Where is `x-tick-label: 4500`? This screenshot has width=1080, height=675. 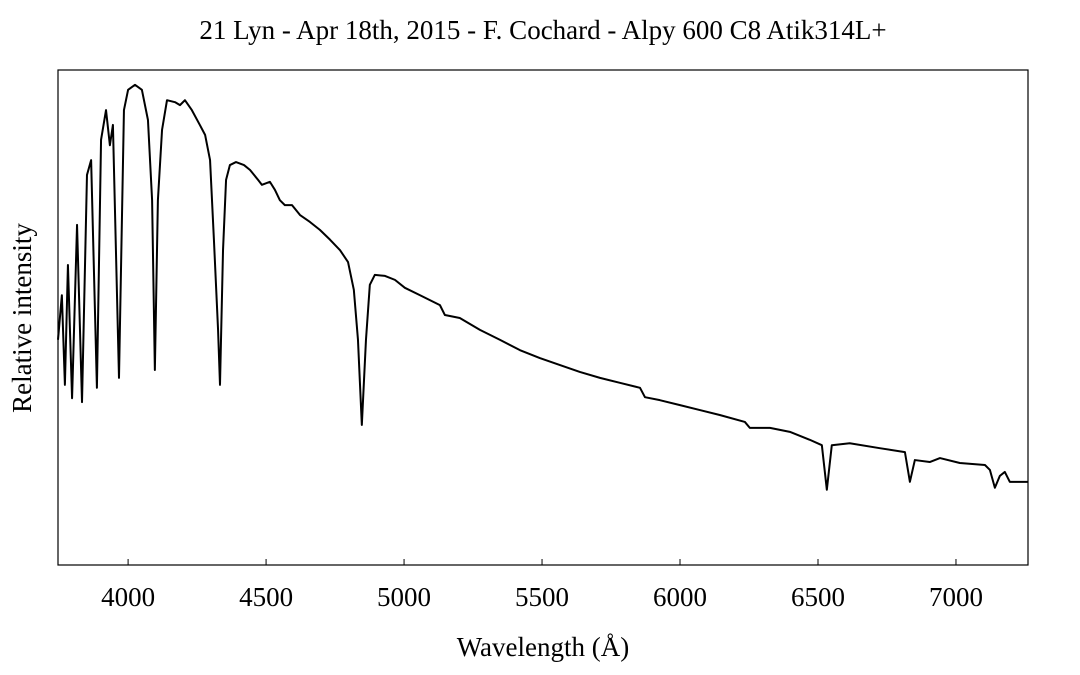
x-tick-label: 4500 is located at coordinates (266, 597).